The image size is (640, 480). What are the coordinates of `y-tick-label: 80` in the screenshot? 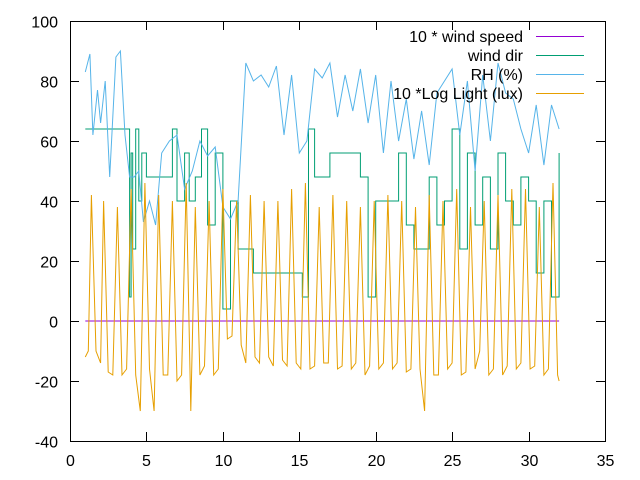 It's located at (49, 83).